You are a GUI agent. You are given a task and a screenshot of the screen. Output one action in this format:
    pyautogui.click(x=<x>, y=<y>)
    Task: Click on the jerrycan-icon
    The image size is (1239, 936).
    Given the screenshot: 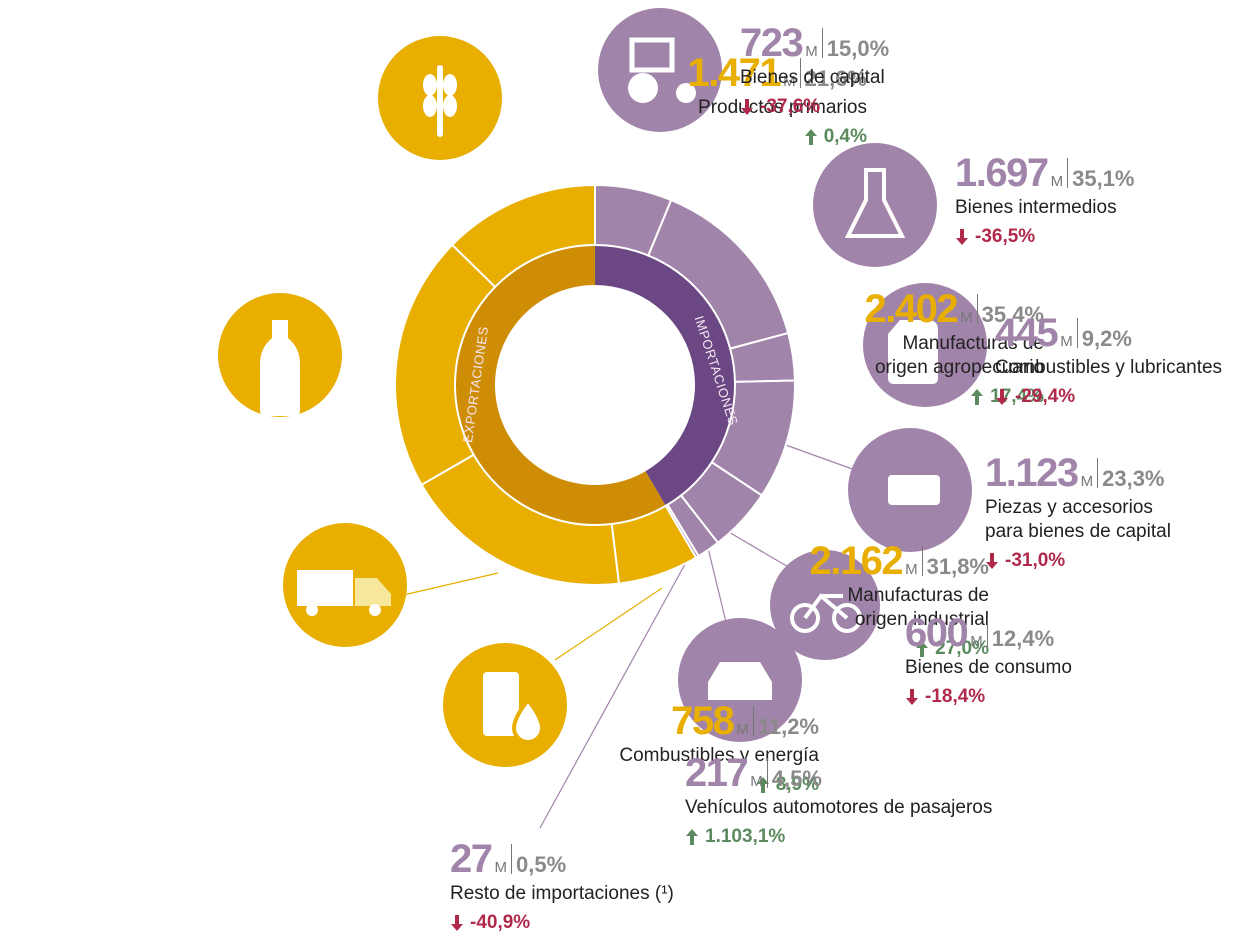 What is the action you would take?
    pyautogui.click(x=913, y=352)
    